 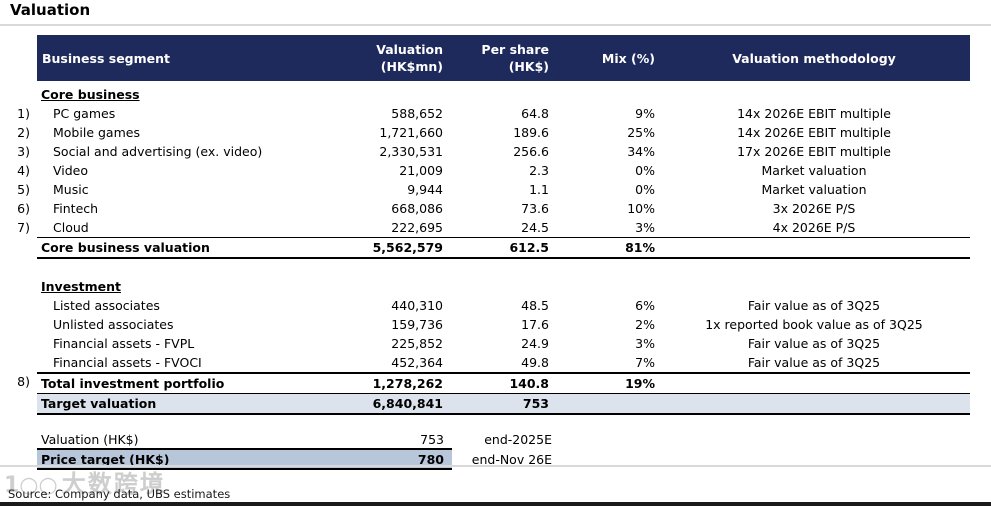 What do you see at coordinates (814, 208) in the screenshot?
I see `methodology-value: 3x 2026E P/S` at bounding box center [814, 208].